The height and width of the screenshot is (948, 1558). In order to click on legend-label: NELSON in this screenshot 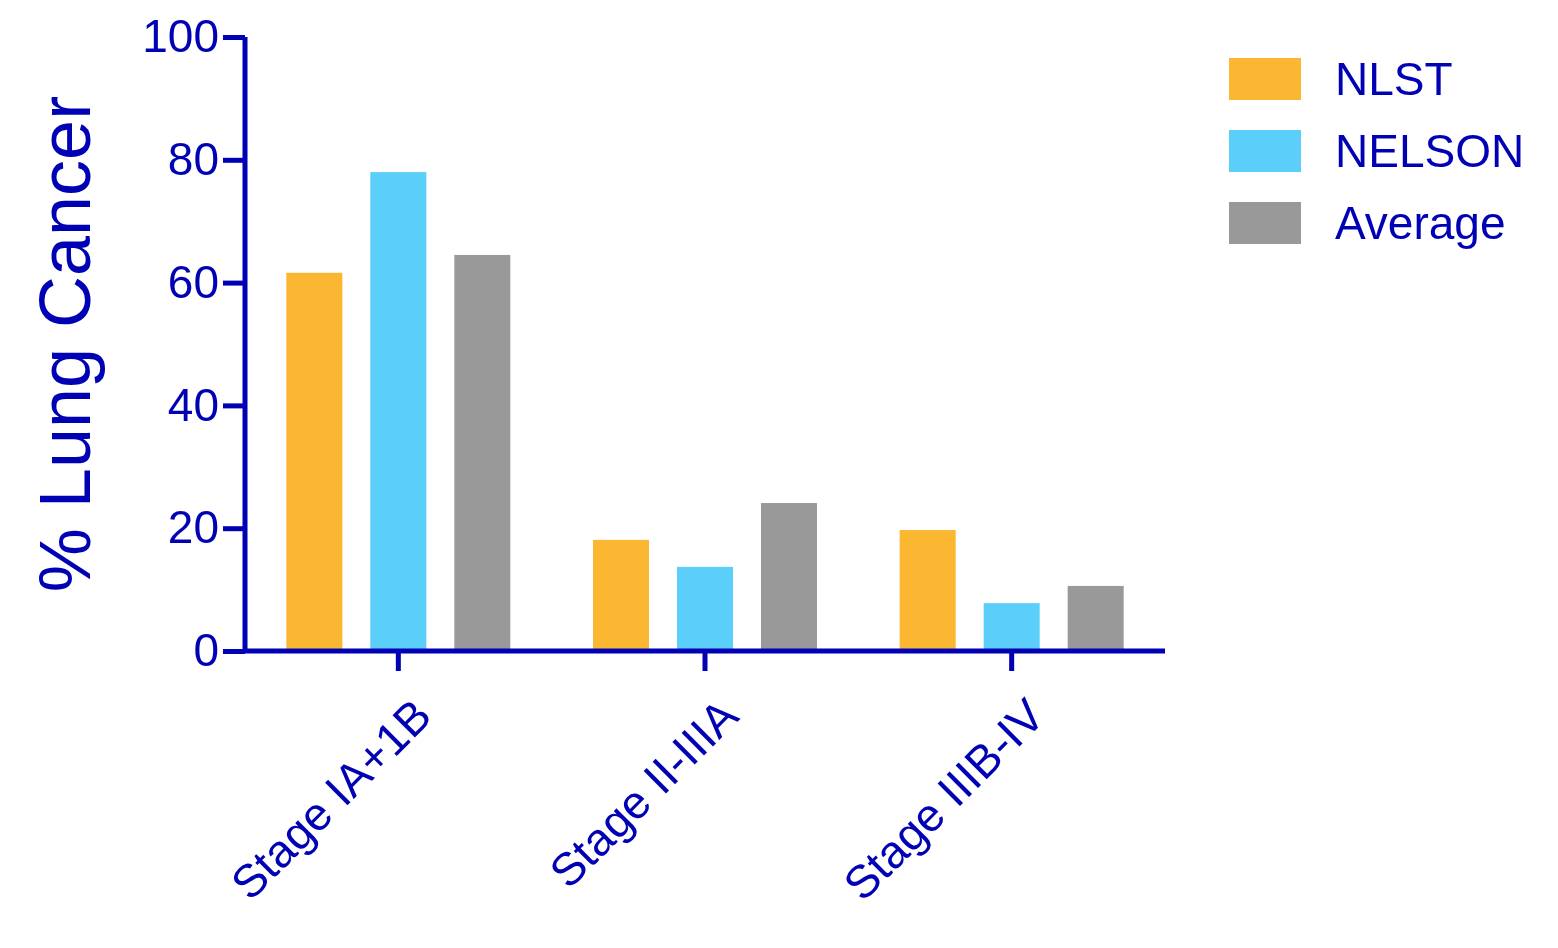, I will do `click(1430, 151)`.